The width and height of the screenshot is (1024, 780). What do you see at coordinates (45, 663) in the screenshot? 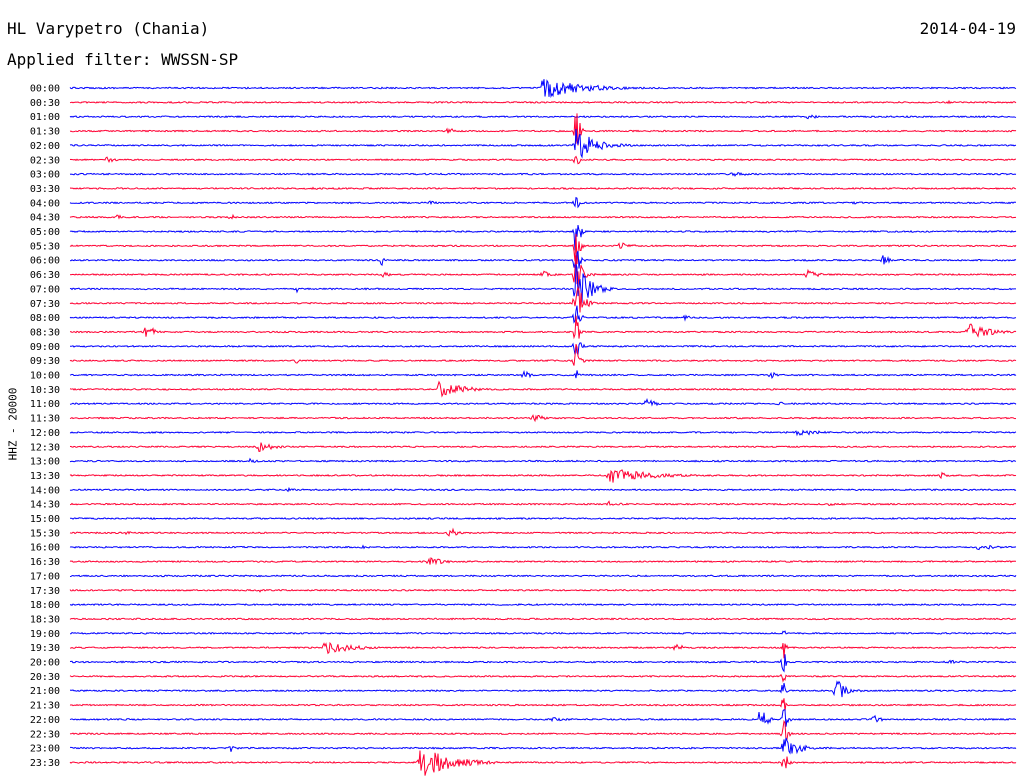
I see `trace-time-label: 20:00` at bounding box center [45, 663].